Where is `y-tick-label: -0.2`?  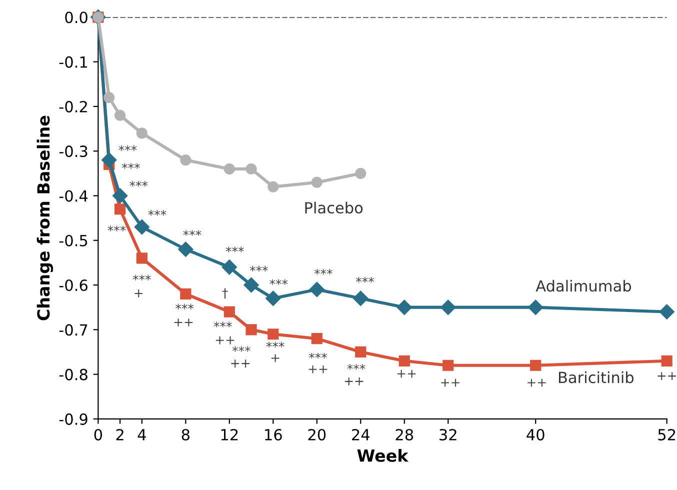
y-tick-label: -0.2 is located at coordinates (73, 106).